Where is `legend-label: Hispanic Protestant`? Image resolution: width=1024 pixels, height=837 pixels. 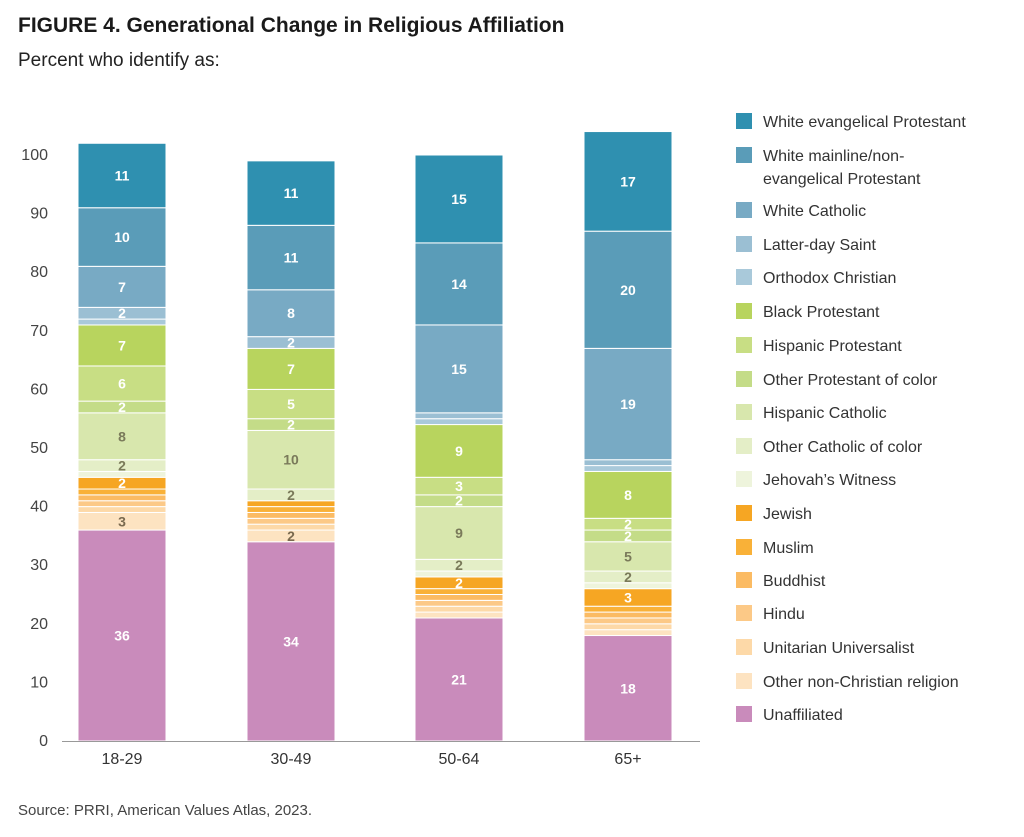
legend-label: Hispanic Protestant is located at coordinates (832, 346).